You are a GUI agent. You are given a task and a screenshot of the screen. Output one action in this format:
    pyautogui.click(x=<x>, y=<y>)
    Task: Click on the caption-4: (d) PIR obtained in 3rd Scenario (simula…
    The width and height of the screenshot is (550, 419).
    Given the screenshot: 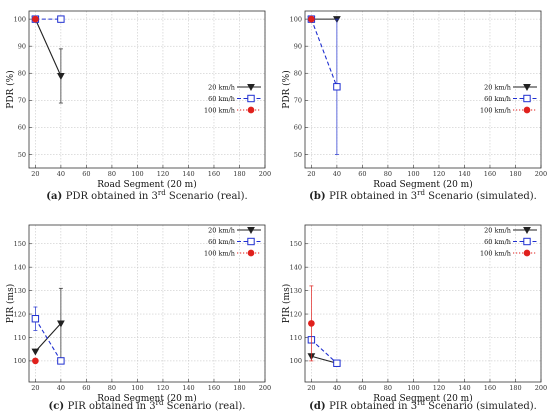 What is the action you would take?
    pyautogui.click(x=423, y=405)
    